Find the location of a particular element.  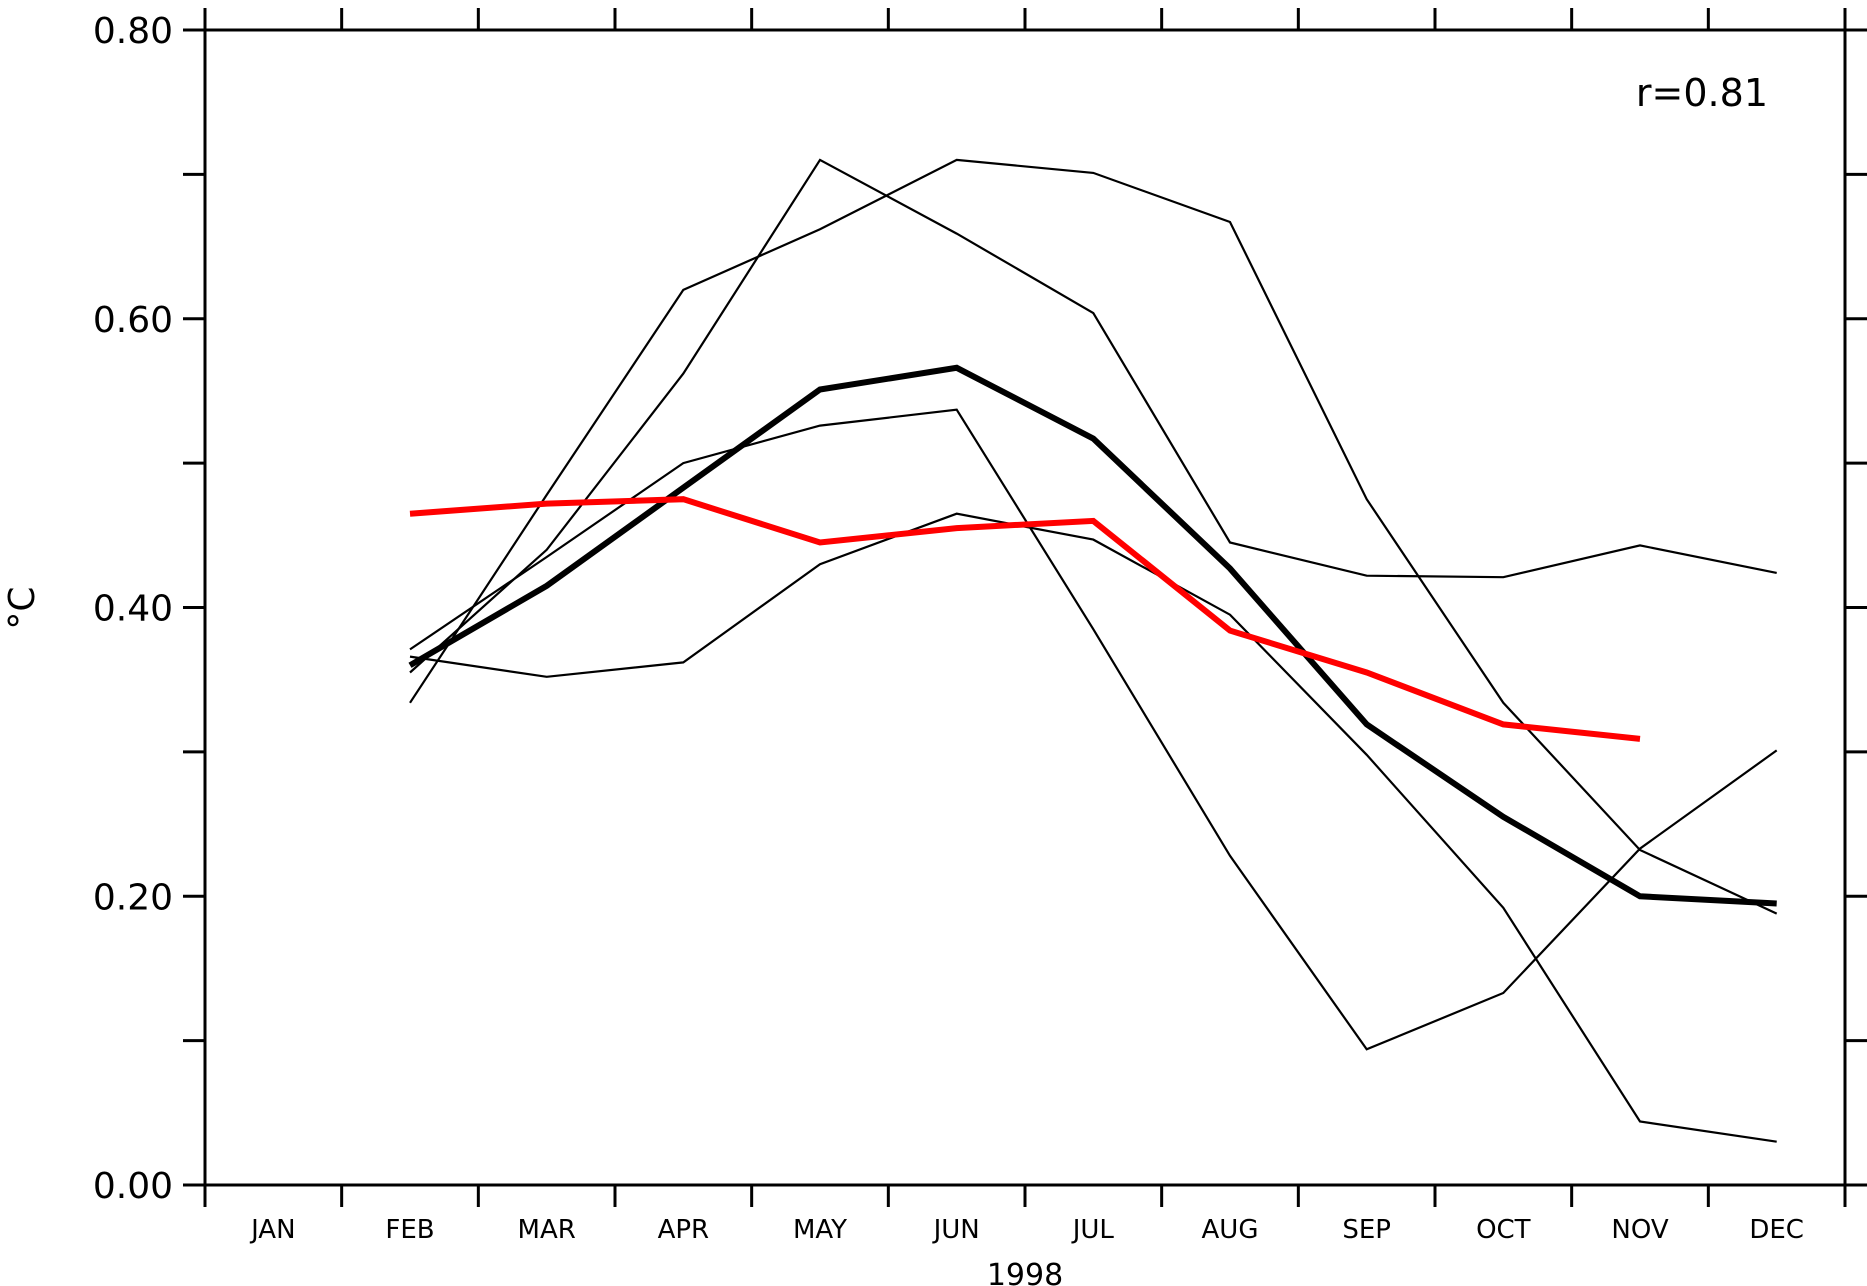

y-axis-label: °C is located at coordinates (22, 607).